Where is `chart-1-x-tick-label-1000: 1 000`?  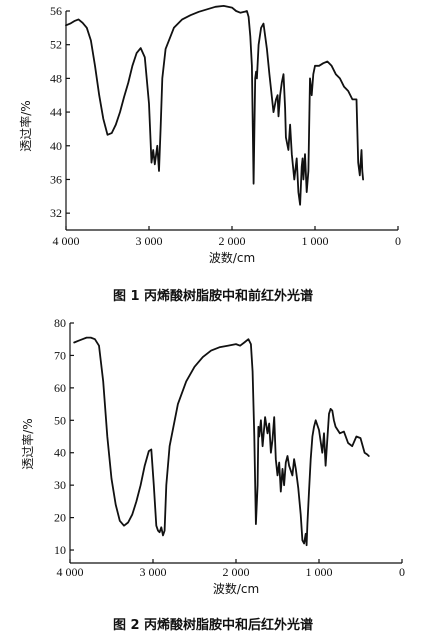 chart-1-x-tick-label-1000: 1 000 is located at coordinates (315, 241).